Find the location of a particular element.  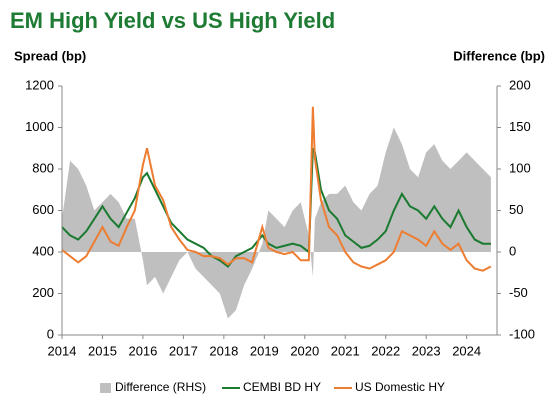

y2-tick-label: 50 is located at coordinates (516, 209).